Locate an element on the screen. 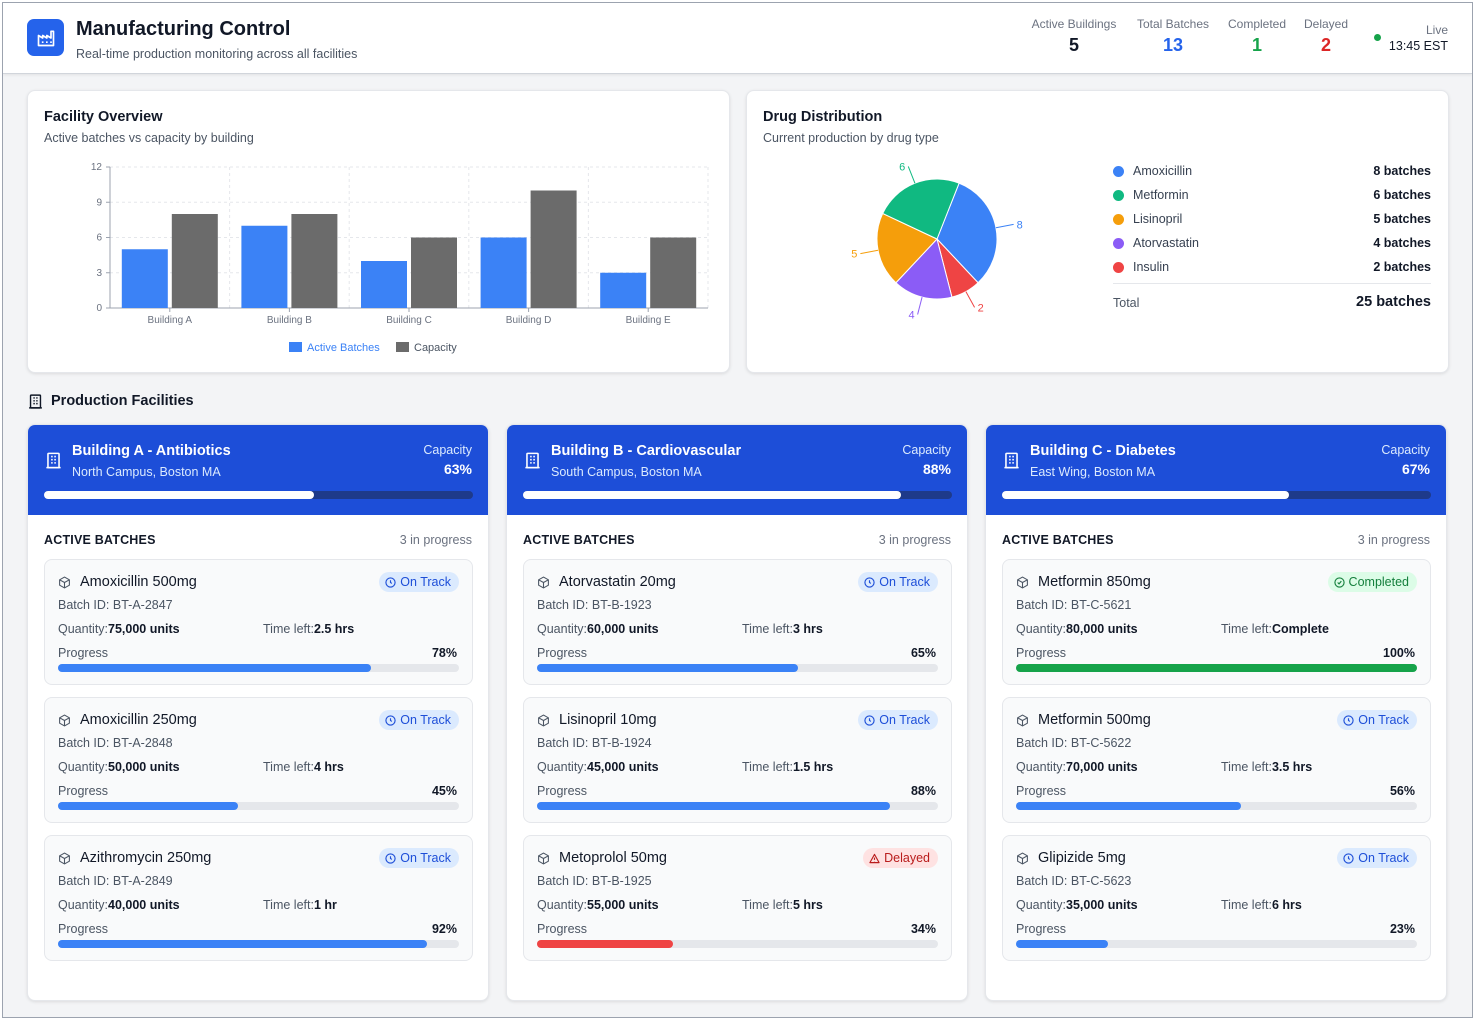  legend-label: Capacity is located at coordinates (435, 348).